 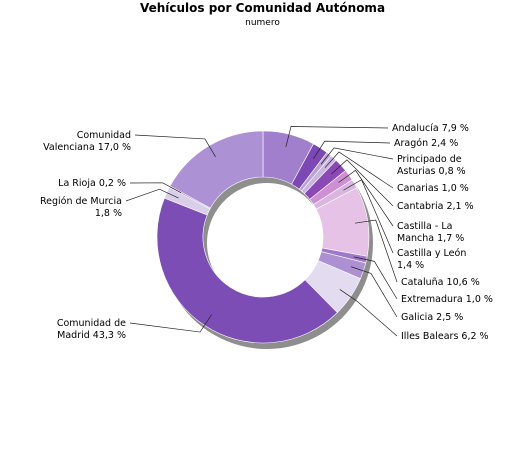 What do you see at coordinates (91, 323) in the screenshot?
I see `slice-label-line: Comunidad de` at bounding box center [91, 323].